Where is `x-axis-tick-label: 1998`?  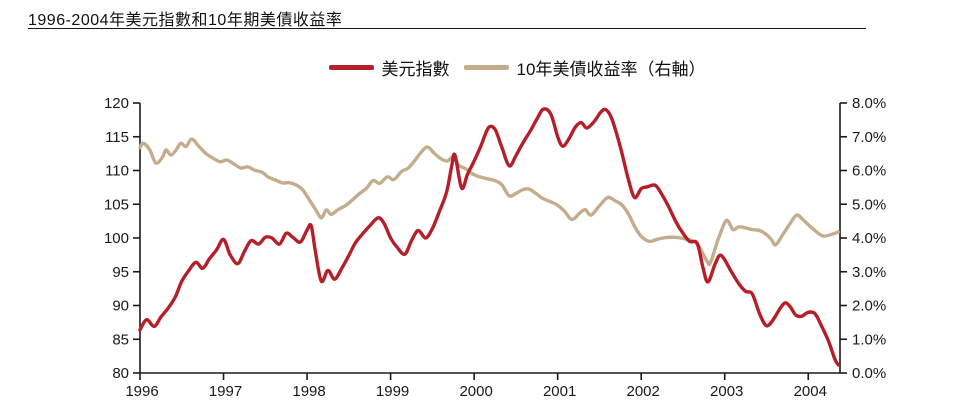 x-axis-tick-label: 1998 is located at coordinates (308, 391).